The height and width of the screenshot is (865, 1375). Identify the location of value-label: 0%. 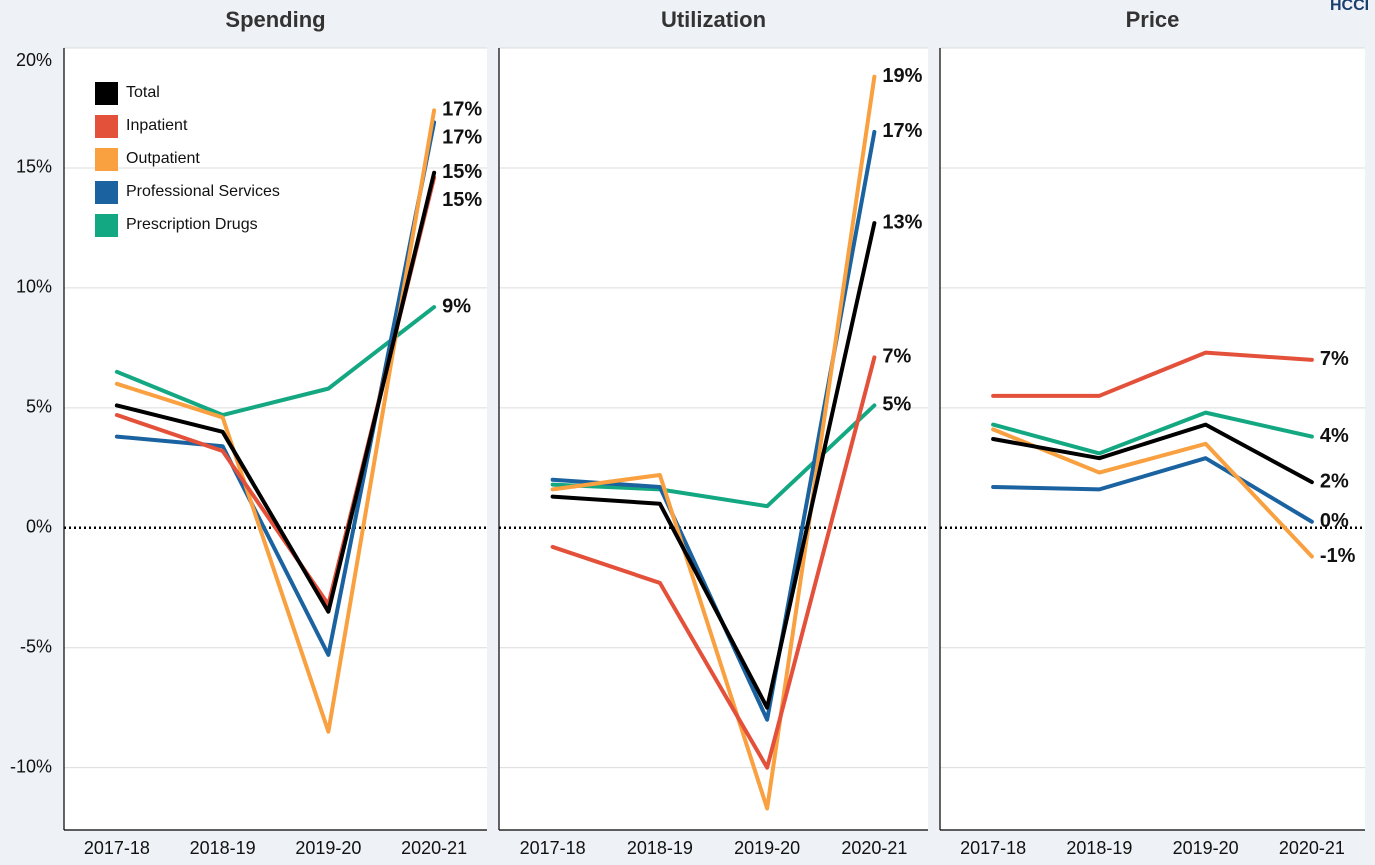
(1334, 521).